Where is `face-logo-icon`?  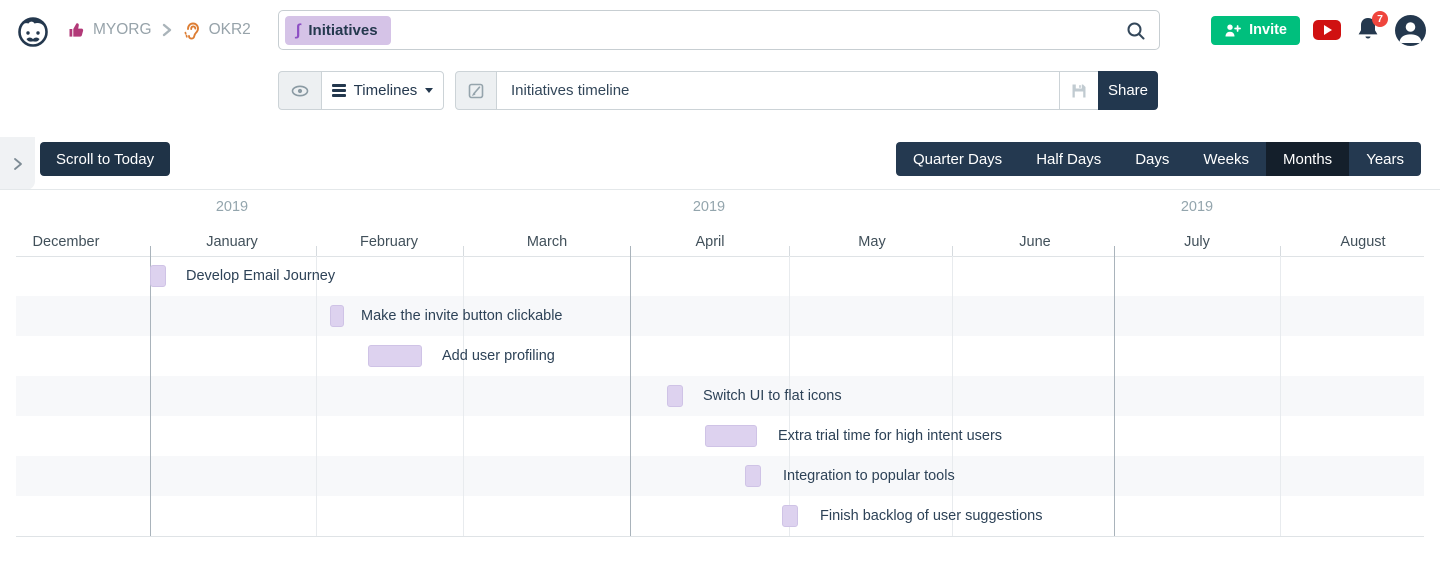
face-logo-icon is located at coordinates (33, 32).